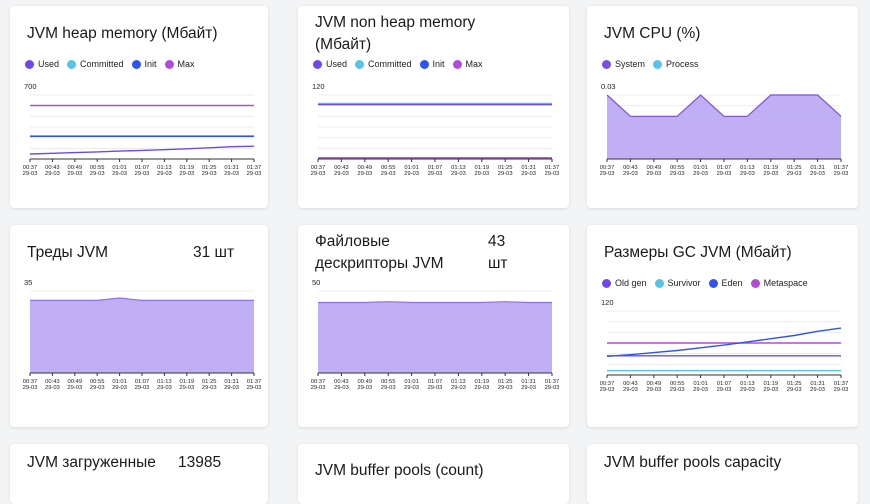 Image resolution: width=870 pixels, height=504 pixels. What do you see at coordinates (200, 462) in the screenshot?
I see `loaded-classes-value: 13985` at bounding box center [200, 462].